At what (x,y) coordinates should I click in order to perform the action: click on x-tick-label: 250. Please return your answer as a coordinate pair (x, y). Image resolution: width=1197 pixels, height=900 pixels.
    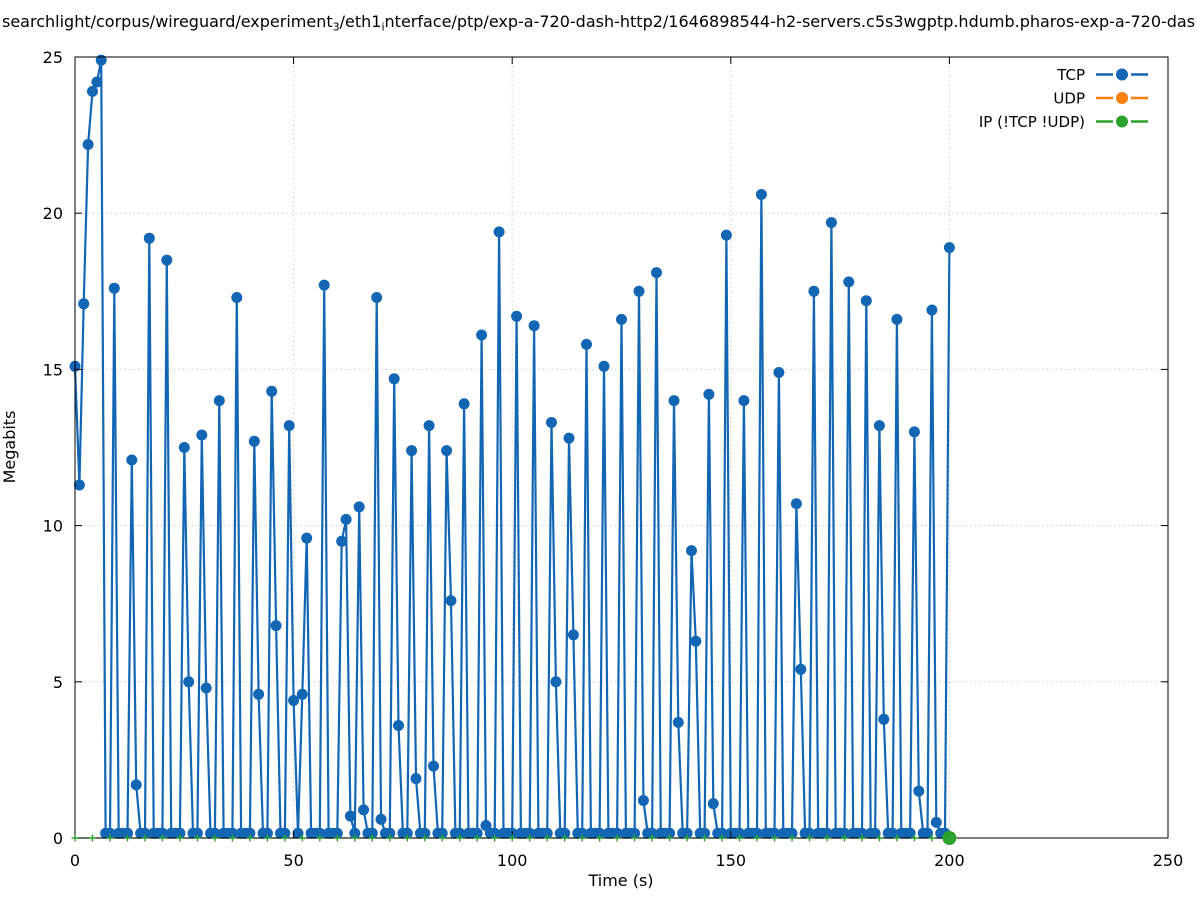
    Looking at the image, I should click on (1168, 860).